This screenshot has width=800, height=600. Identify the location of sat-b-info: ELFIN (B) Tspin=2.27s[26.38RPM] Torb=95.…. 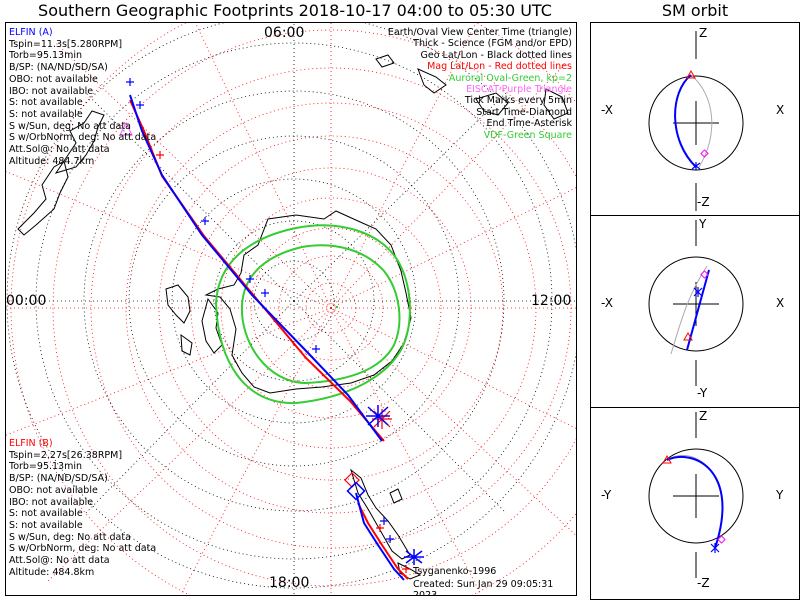
(82, 508).